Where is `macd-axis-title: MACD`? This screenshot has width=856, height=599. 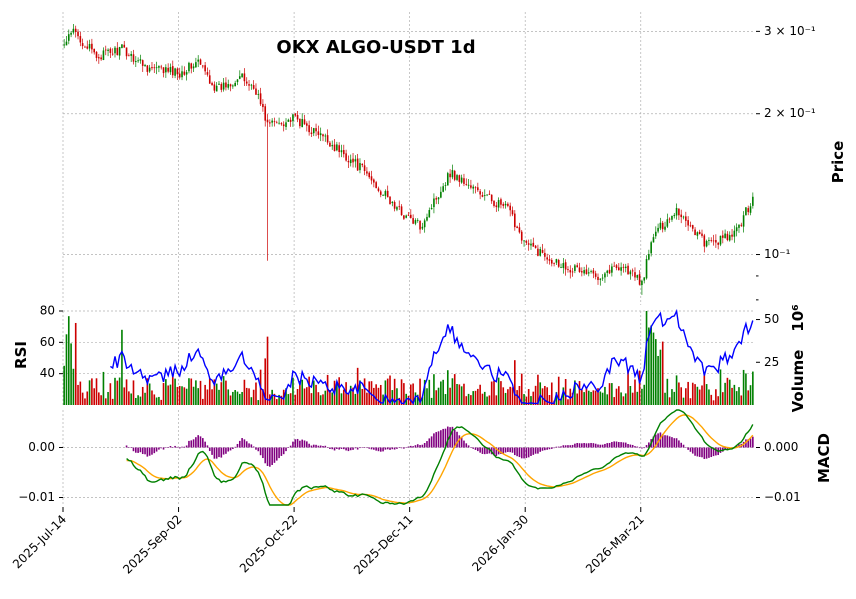
macd-axis-title: MACD is located at coordinates (824, 458).